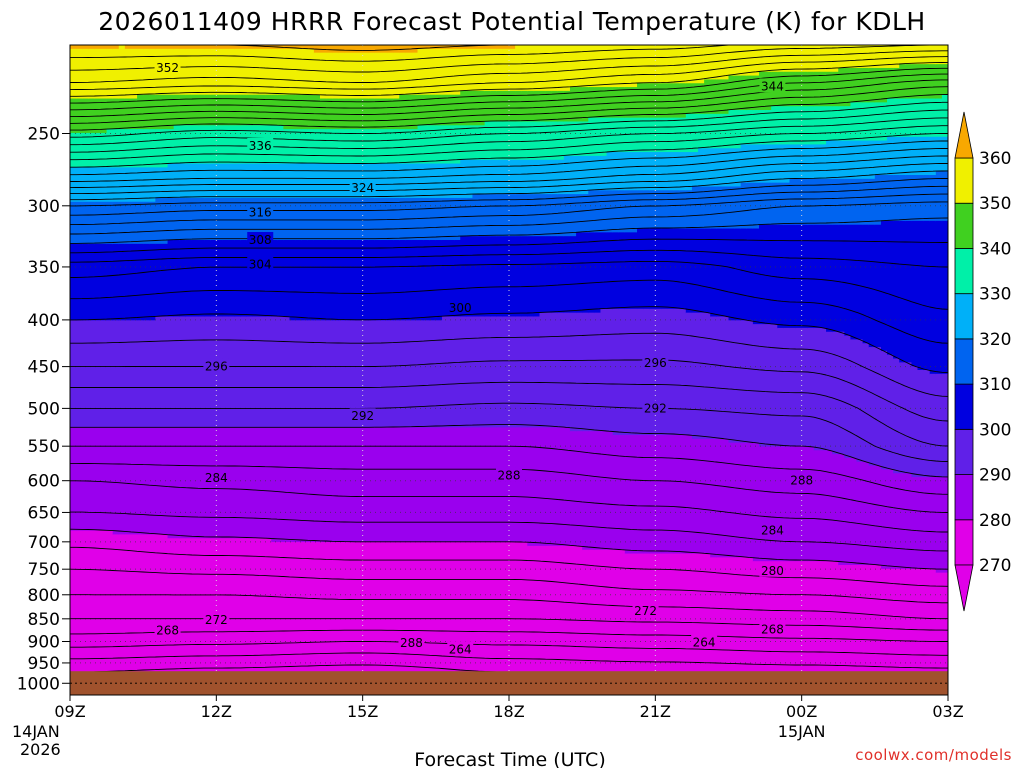 The image size is (1024, 768). What do you see at coordinates (44, 368) in the screenshot?
I see `y-tick-label: 450` at bounding box center [44, 368].